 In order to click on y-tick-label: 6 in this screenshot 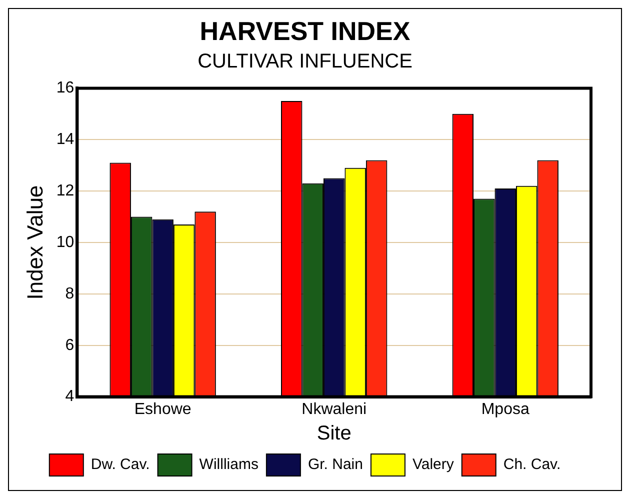, I will do `click(69, 345)`.